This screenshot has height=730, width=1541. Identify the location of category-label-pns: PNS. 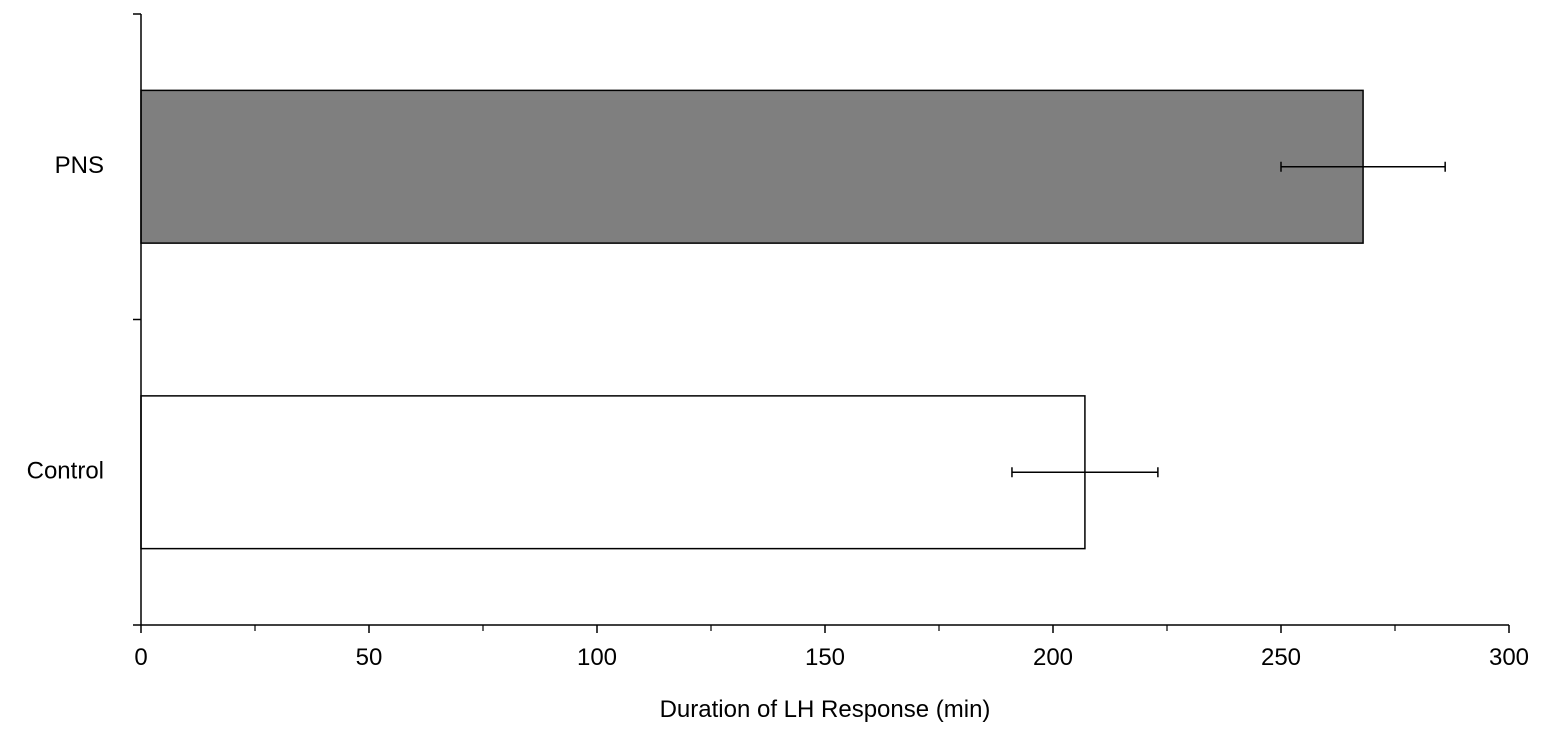
(79, 165).